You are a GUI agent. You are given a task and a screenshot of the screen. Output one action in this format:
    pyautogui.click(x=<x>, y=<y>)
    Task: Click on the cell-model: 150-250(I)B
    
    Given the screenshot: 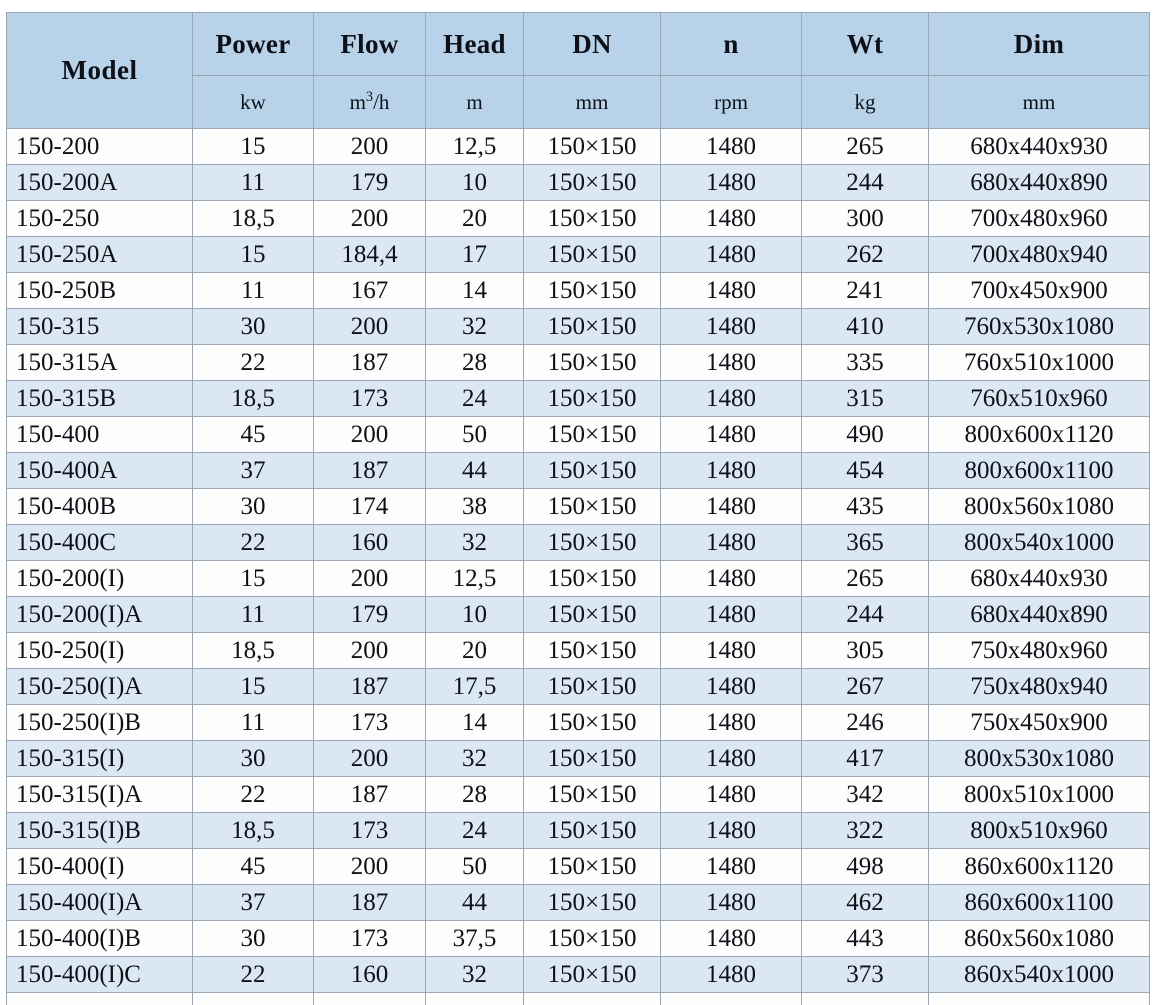 What is the action you would take?
    pyautogui.click(x=100, y=723)
    